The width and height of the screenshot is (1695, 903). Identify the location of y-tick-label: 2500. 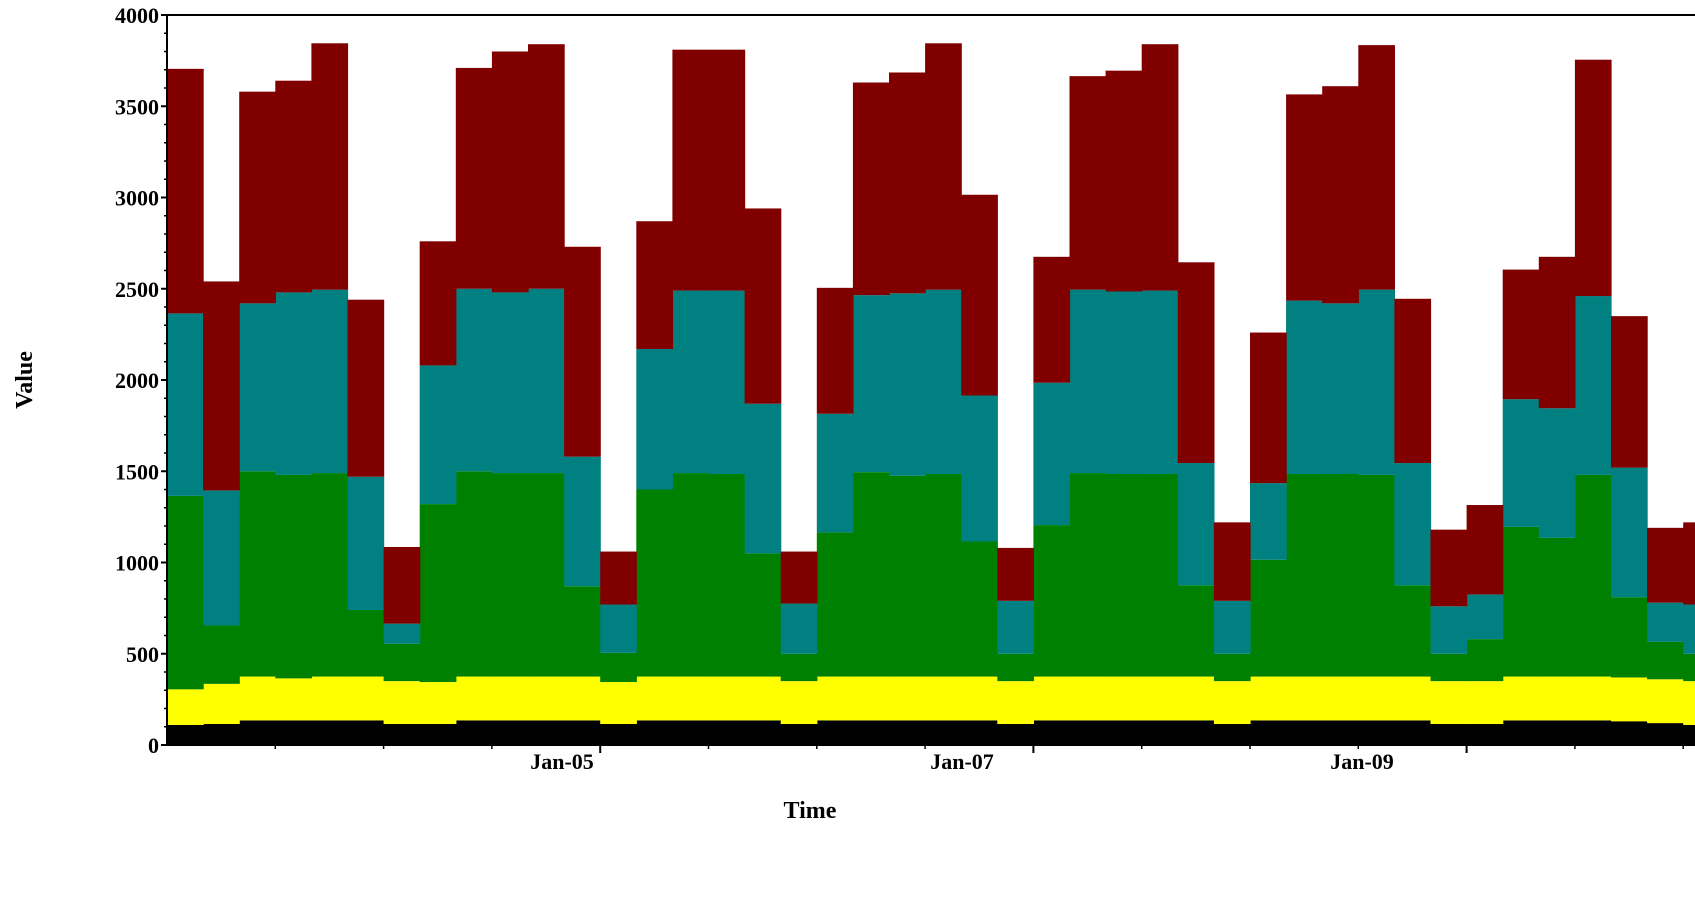
(137, 289).